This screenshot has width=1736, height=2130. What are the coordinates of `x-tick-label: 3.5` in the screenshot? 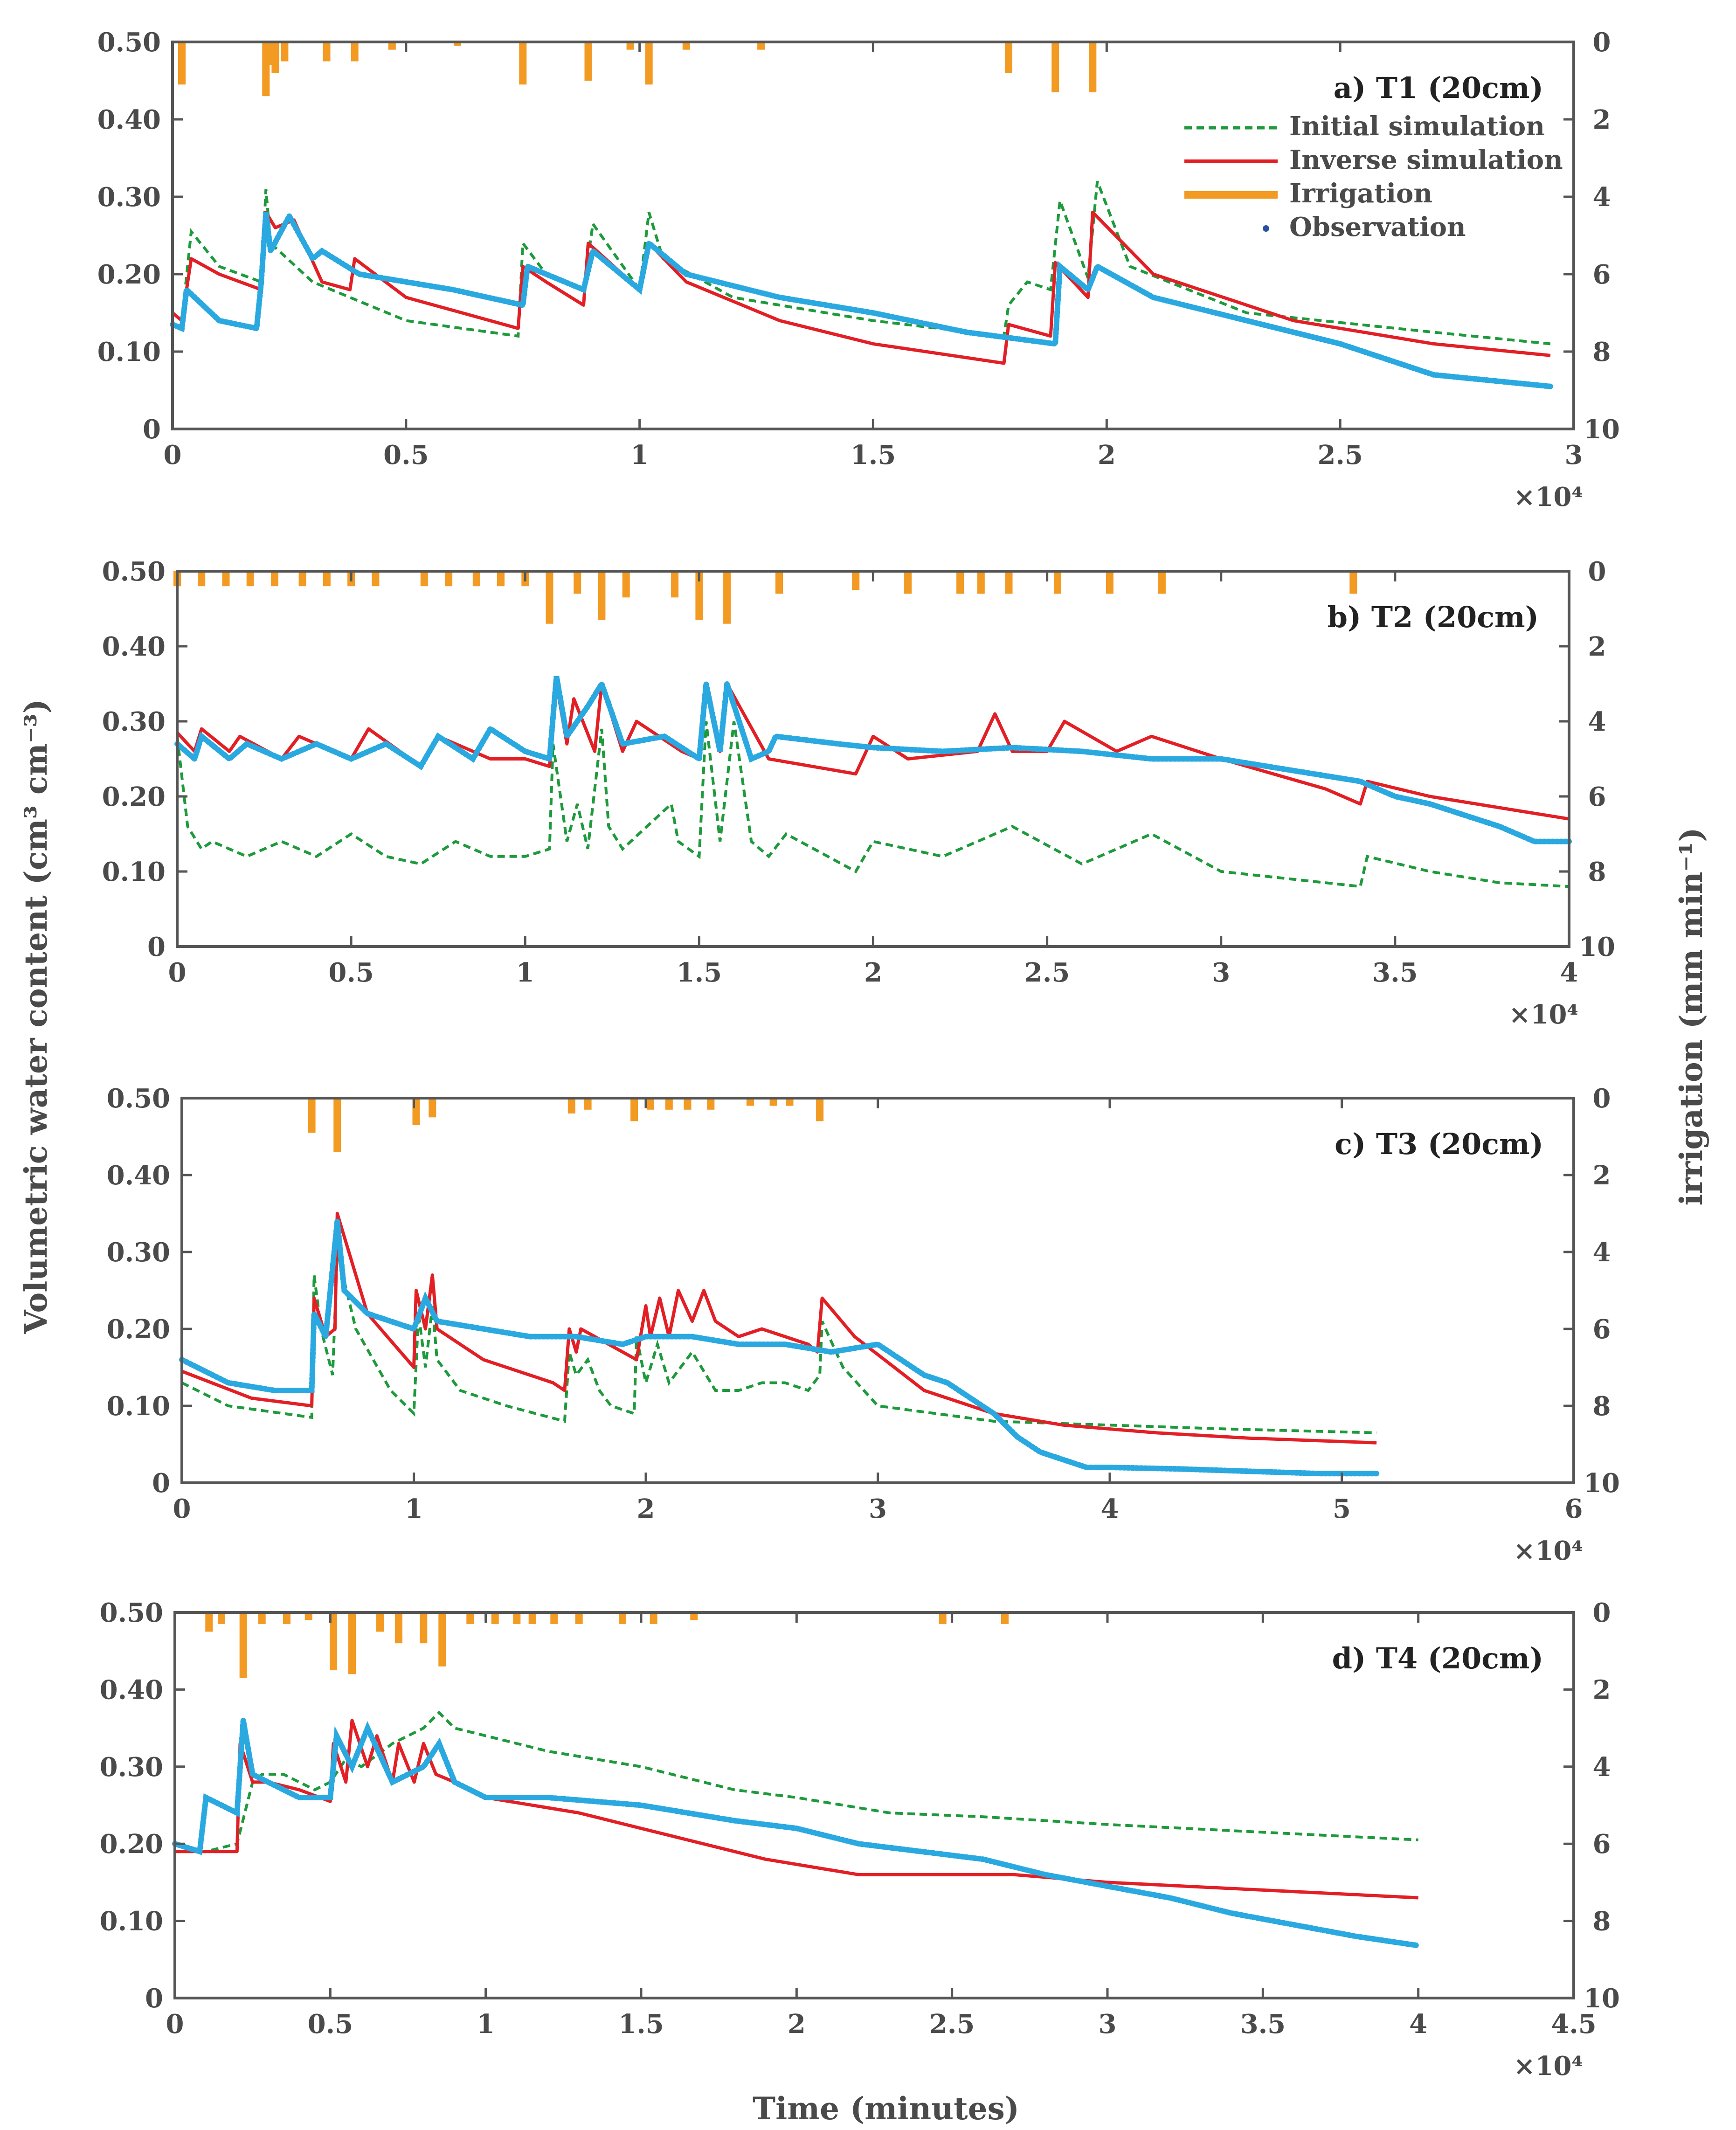 It's located at (1395, 972).